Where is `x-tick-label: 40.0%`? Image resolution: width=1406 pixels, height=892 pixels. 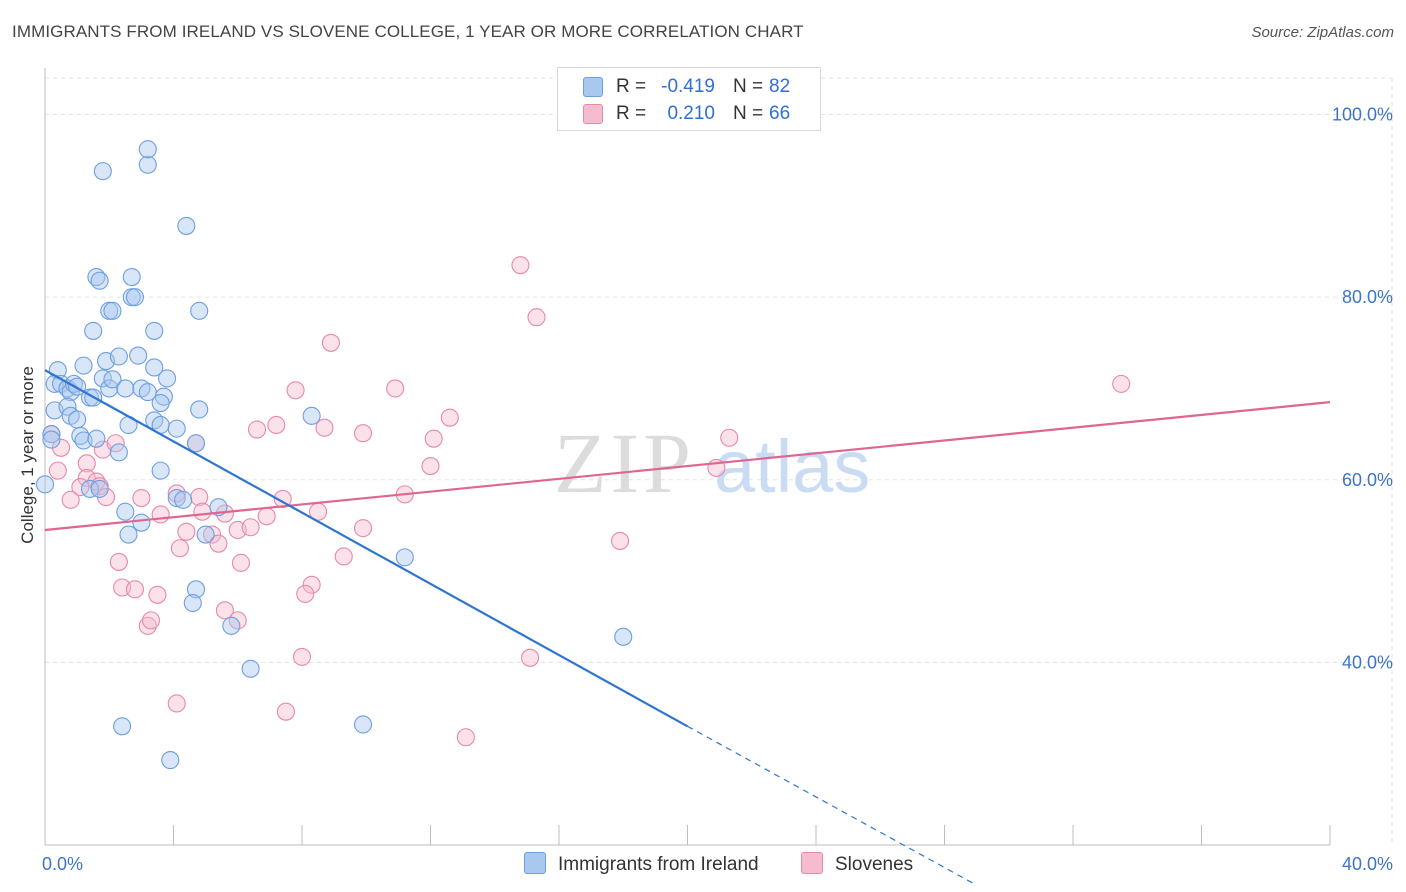
x-tick-label: 40.0% is located at coordinates (1367, 864).